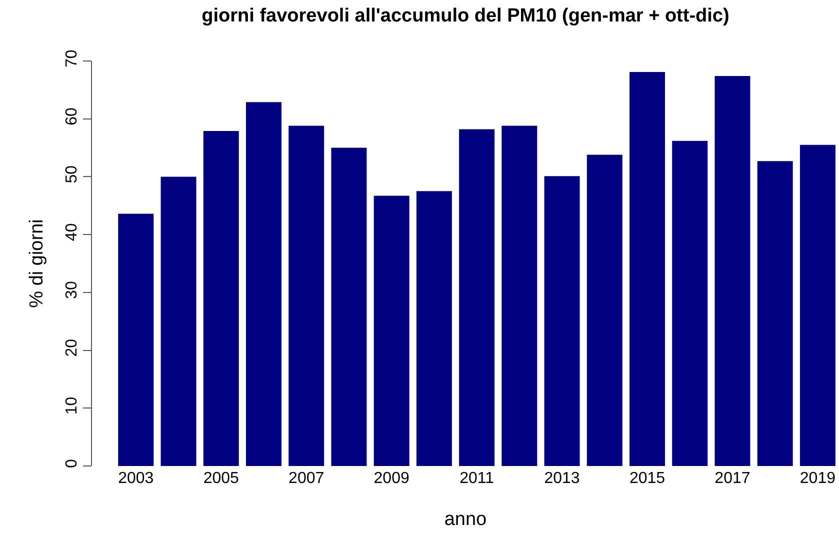 The height and width of the screenshot is (552, 839). I want to click on y-tick-label: 30, so click(72, 290).